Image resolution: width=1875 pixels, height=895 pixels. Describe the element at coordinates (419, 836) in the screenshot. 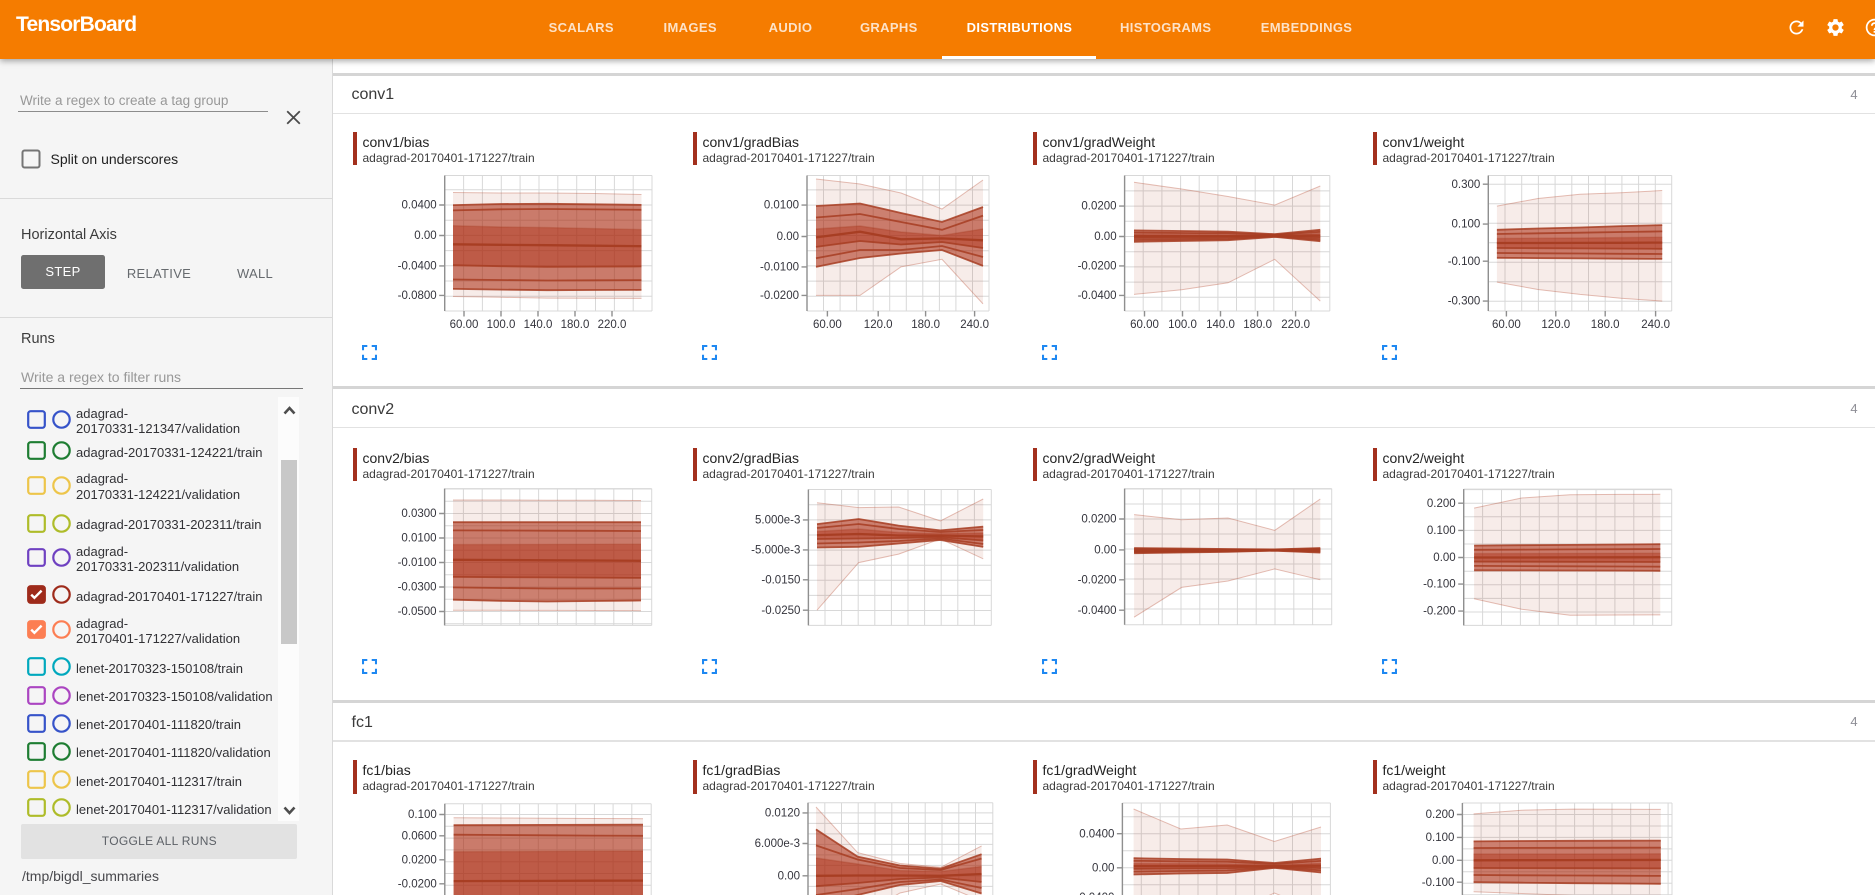

I see `svg-text: 0.0600` at that location.